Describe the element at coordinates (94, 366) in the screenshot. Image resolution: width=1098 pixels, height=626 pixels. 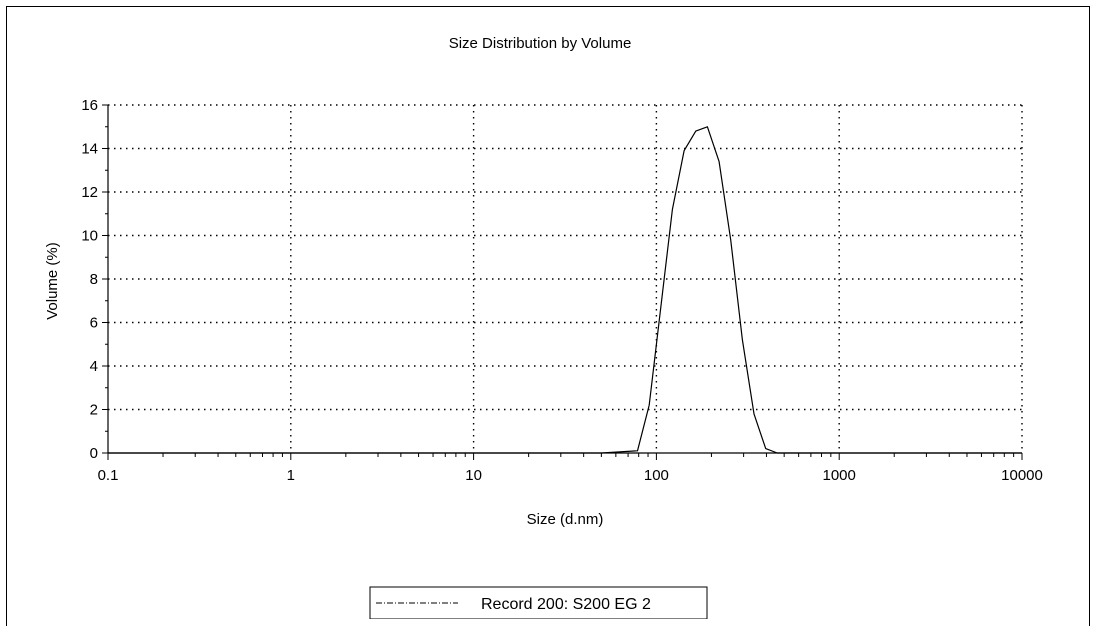
I see `y-tick-label: 4` at that location.